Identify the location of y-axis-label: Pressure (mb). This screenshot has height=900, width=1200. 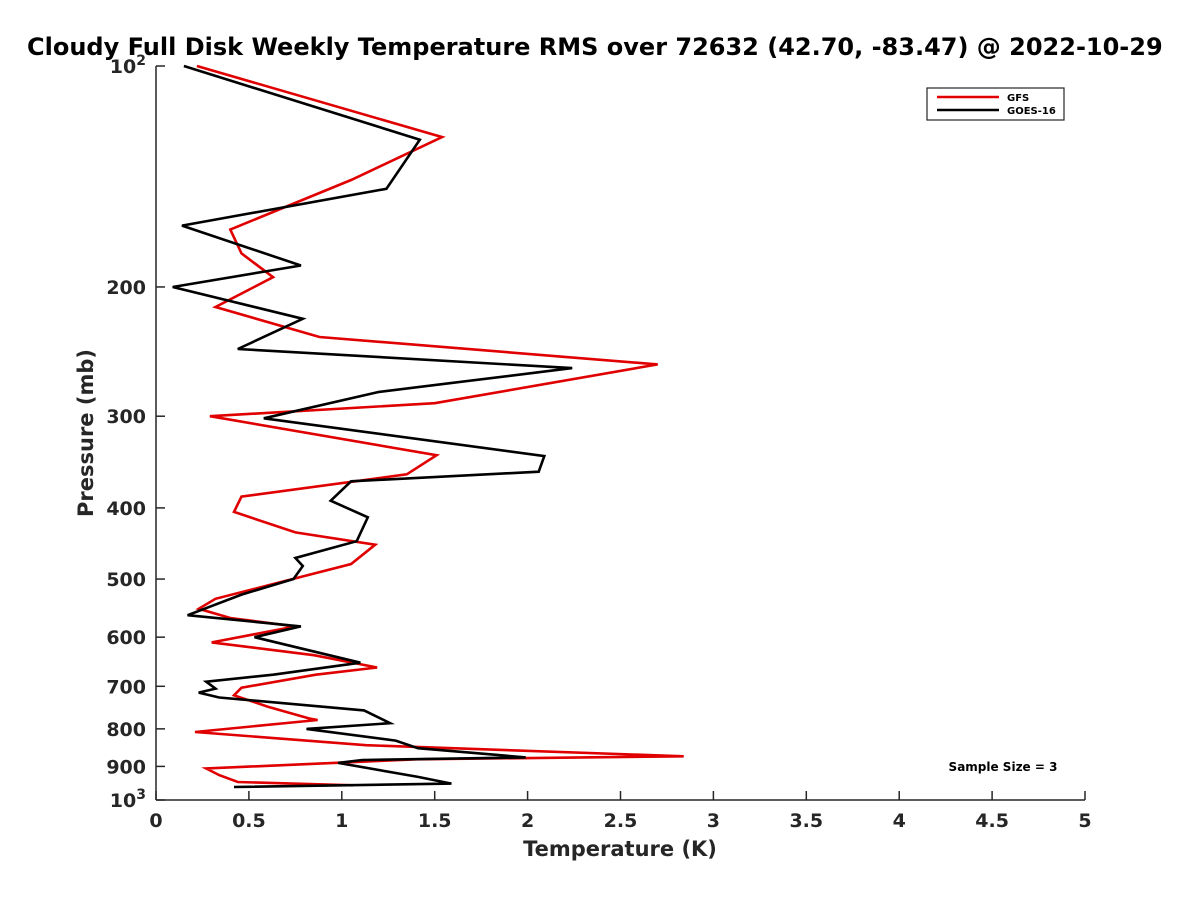
(86, 433).